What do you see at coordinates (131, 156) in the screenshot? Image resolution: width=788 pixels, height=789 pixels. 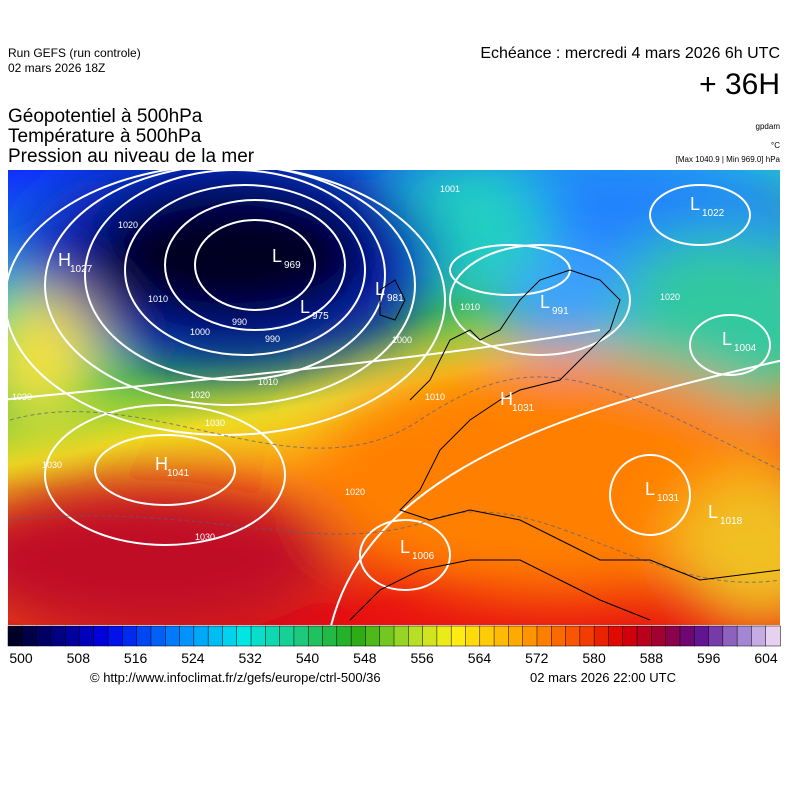 I see `title: Pression au niveau de la mer` at bounding box center [131, 156].